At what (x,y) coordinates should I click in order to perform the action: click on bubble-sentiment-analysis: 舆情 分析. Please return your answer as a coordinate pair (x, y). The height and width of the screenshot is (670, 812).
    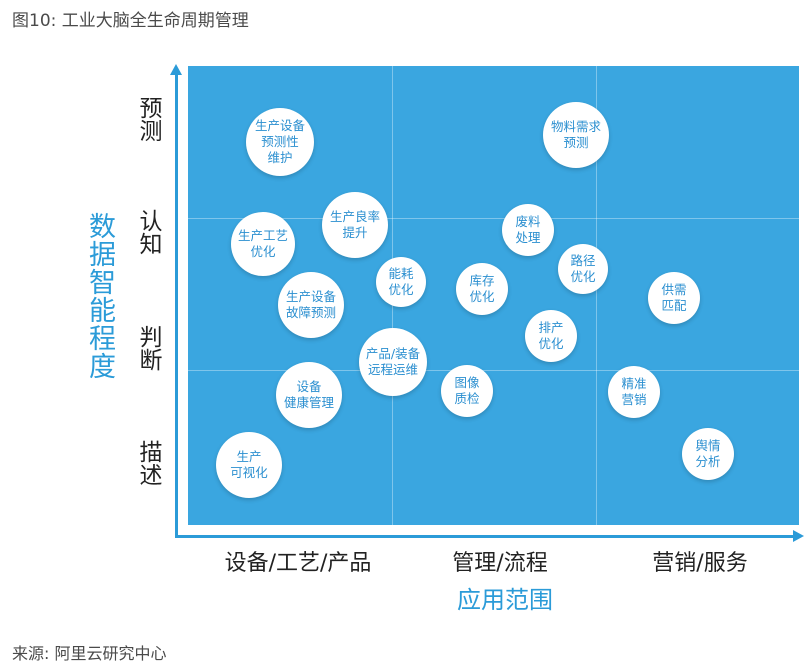
    Looking at the image, I should click on (708, 454).